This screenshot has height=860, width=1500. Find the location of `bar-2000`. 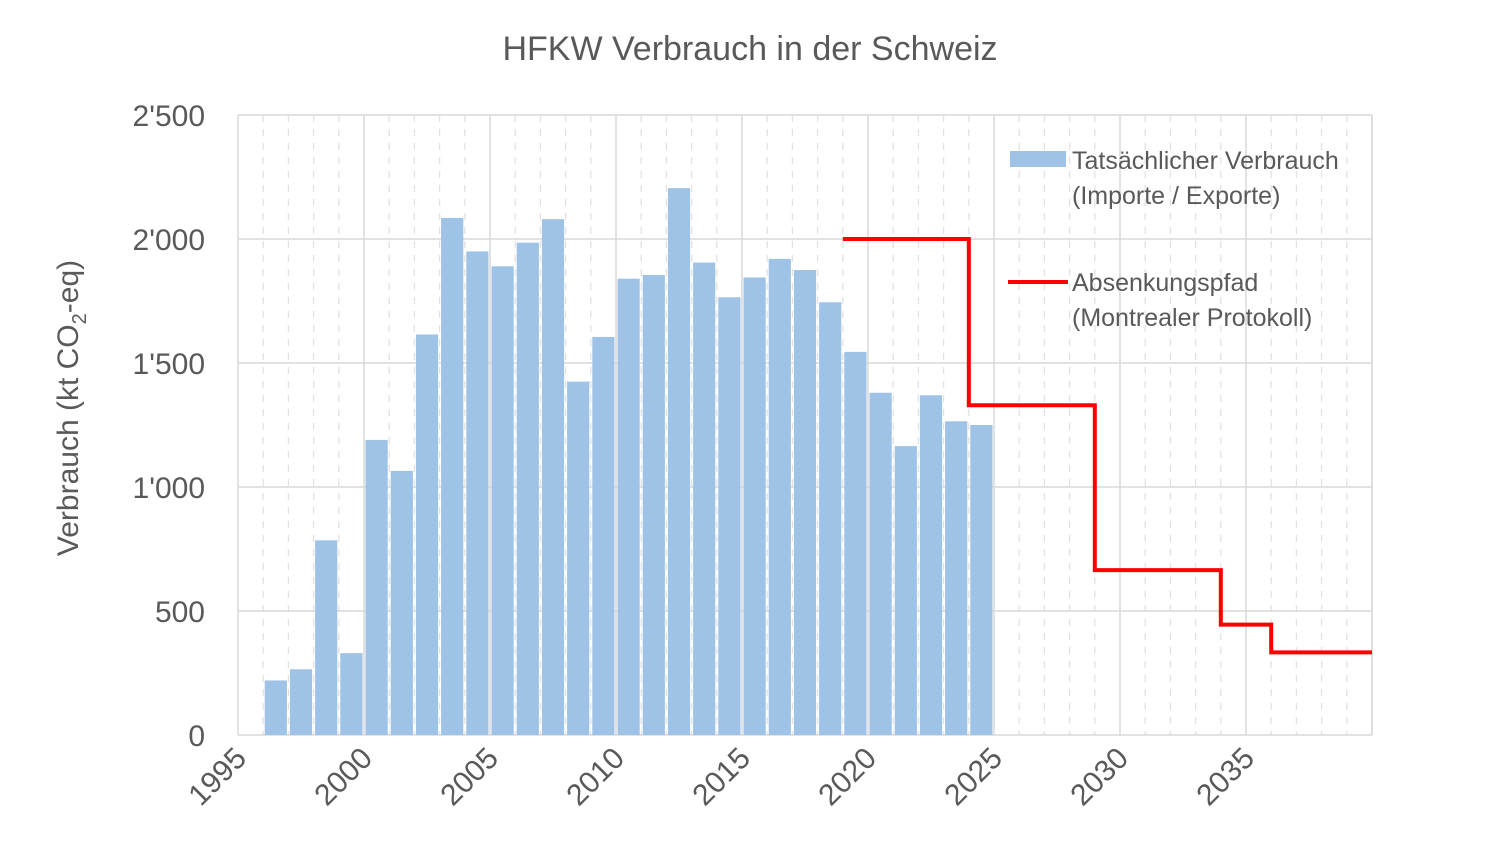

bar-2000 is located at coordinates (376, 587).